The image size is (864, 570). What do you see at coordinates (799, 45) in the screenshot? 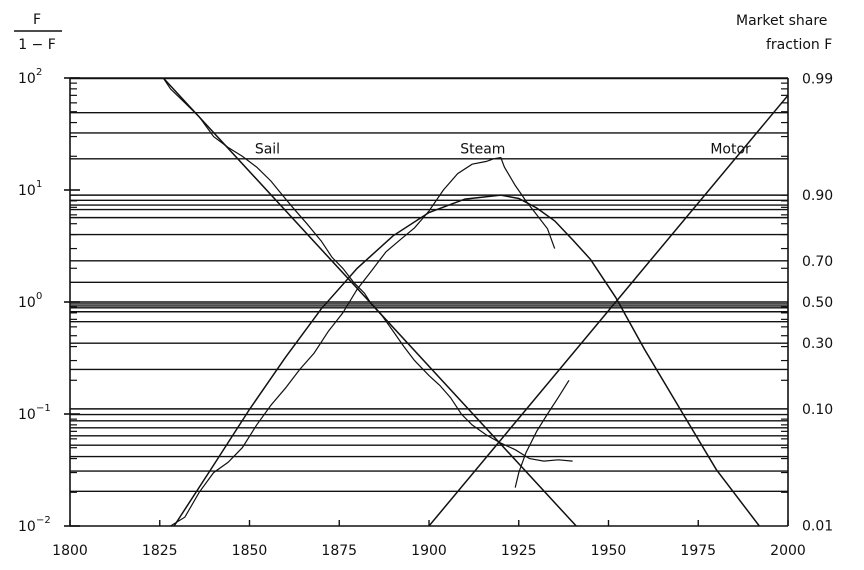
I see `right-axis-label-line-2: fraction F` at bounding box center [799, 45].